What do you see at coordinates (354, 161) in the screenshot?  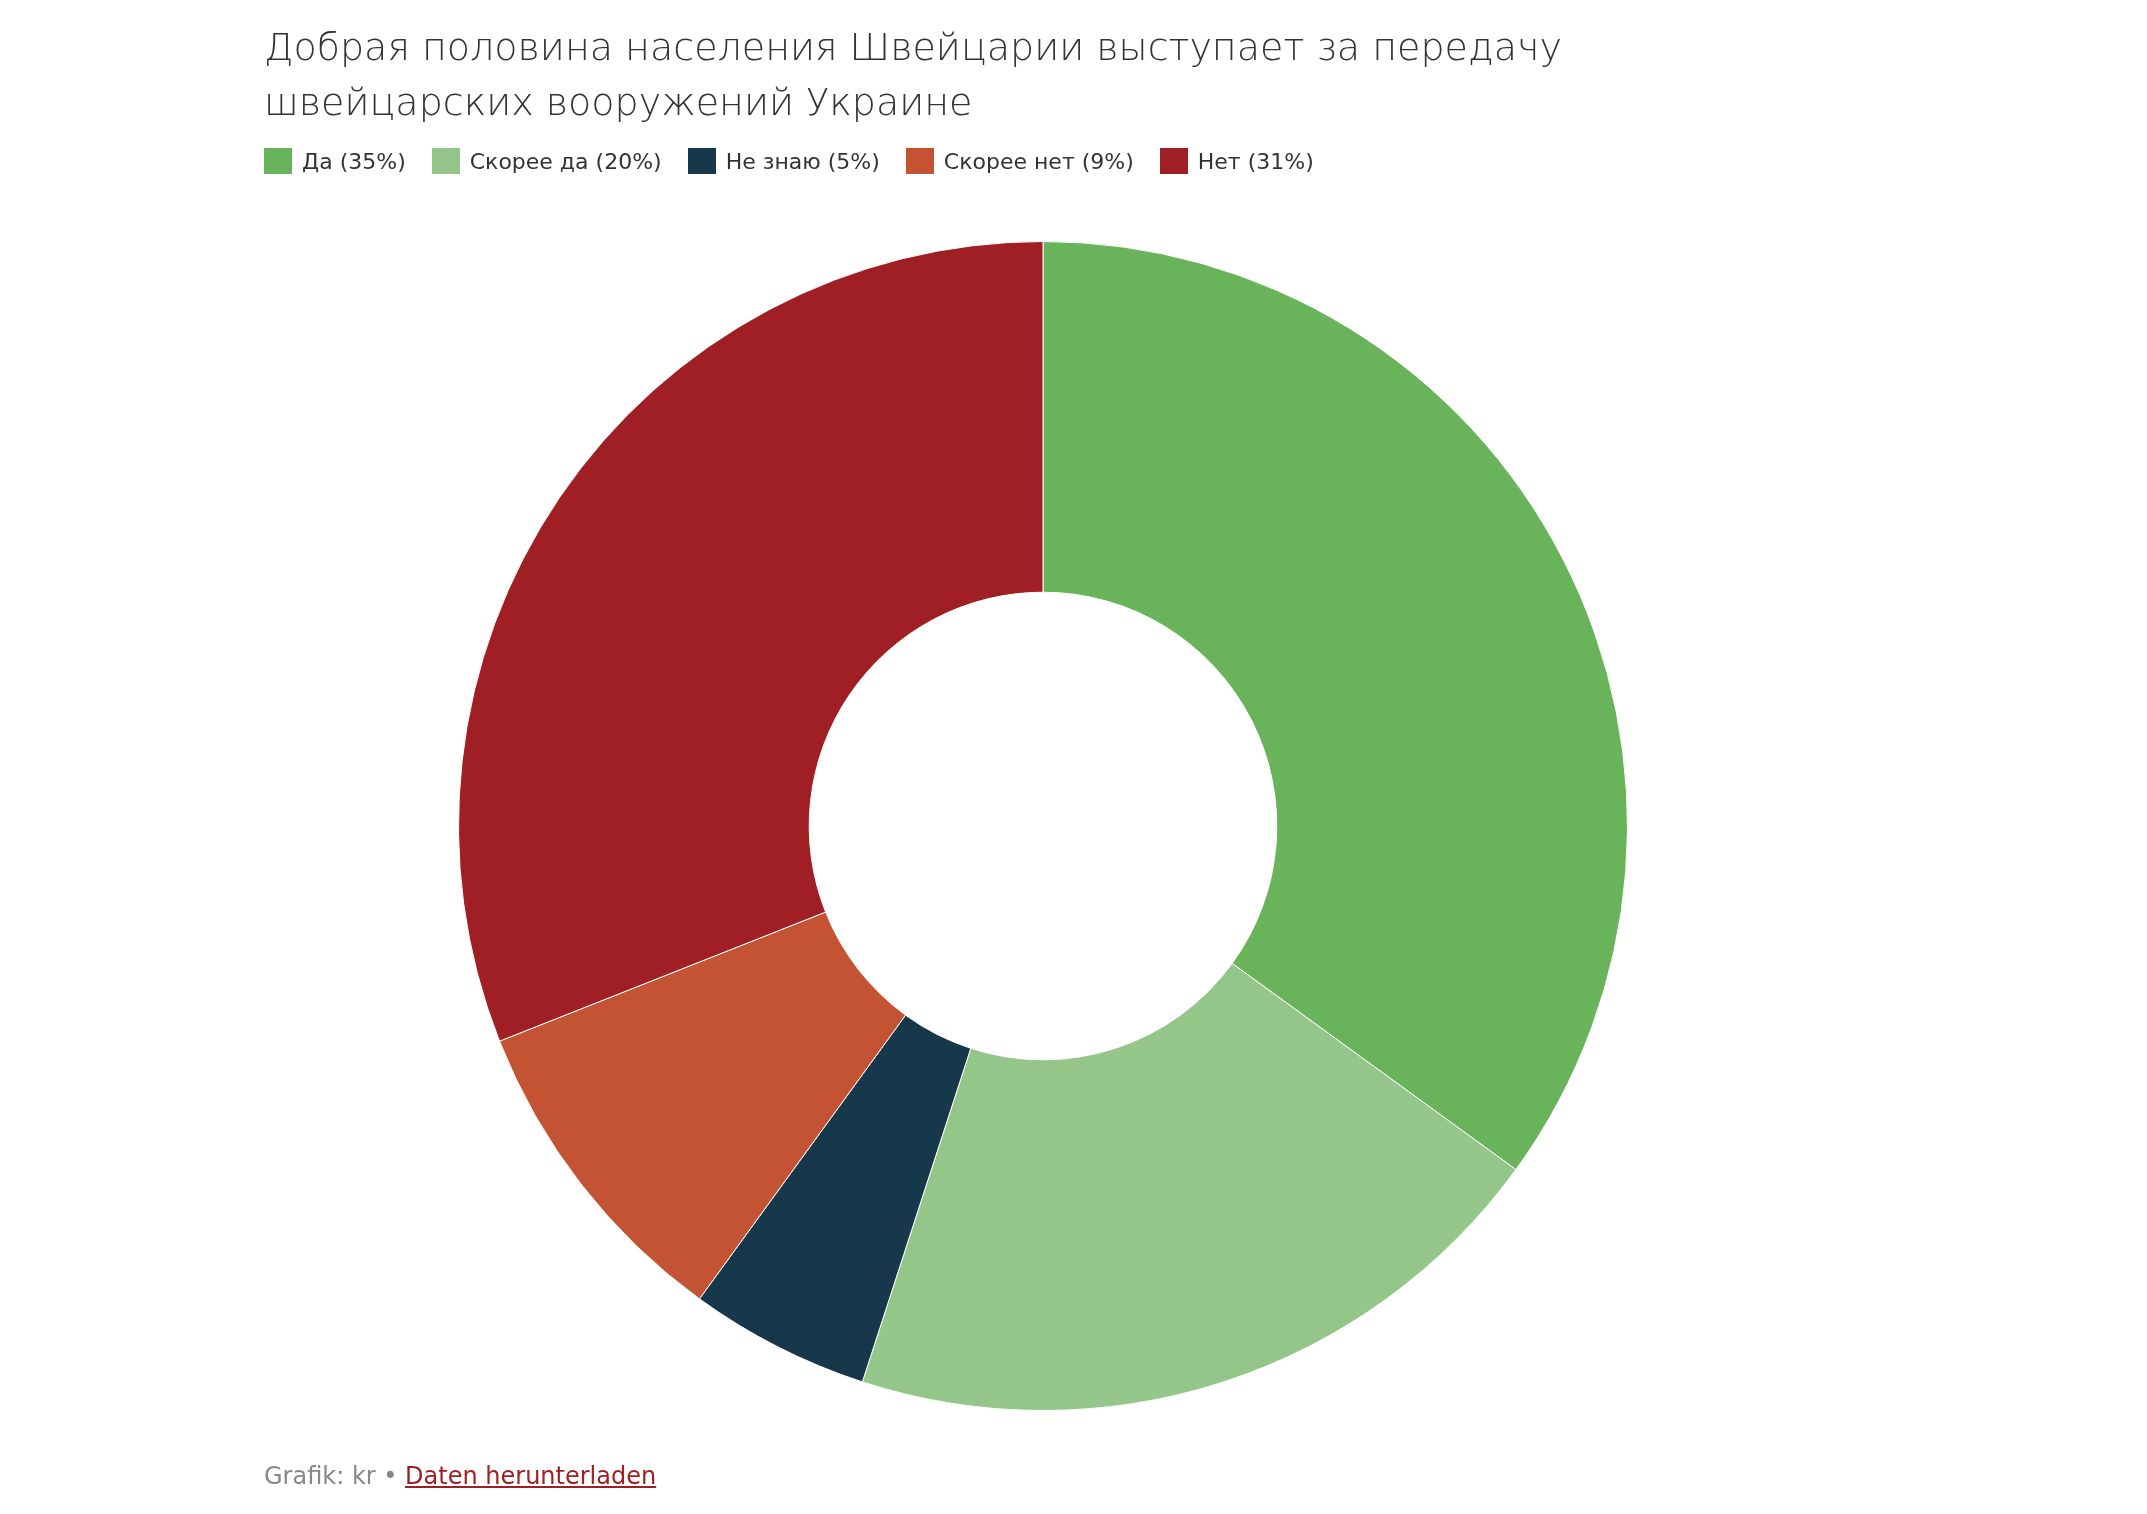 I see `legend-label: Да (35%)` at bounding box center [354, 161].